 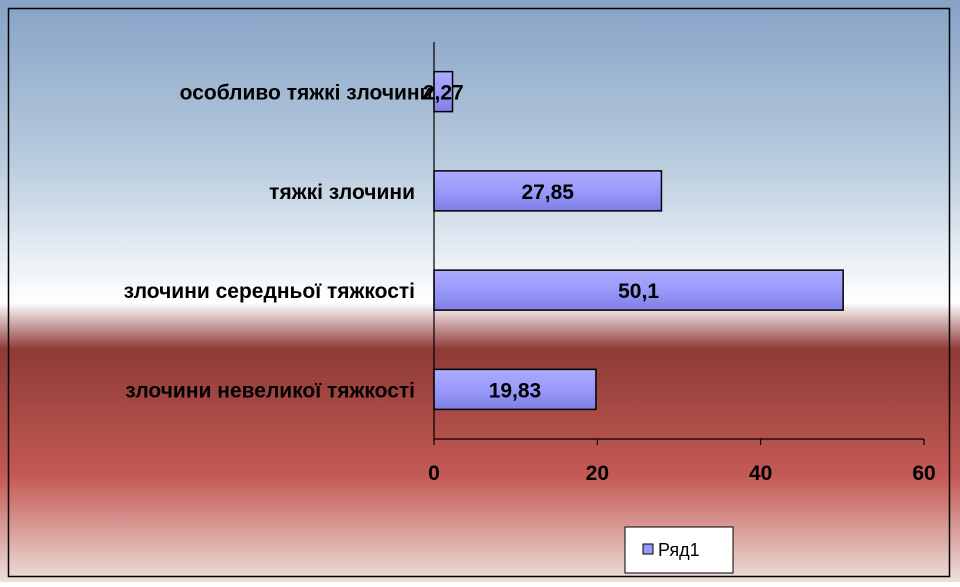 What do you see at coordinates (597, 473) in the screenshot?
I see `x-tick-label-20: 20` at bounding box center [597, 473].